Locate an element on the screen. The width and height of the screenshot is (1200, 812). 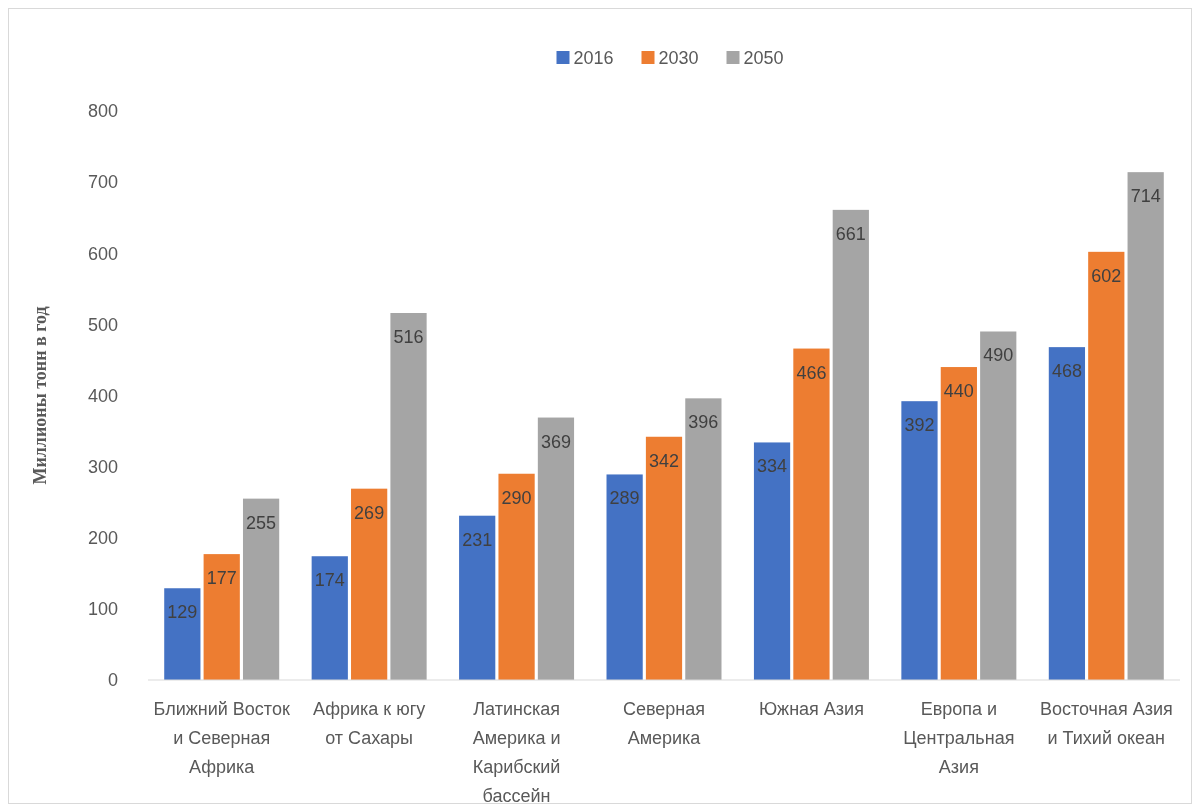
data-label: 177 is located at coordinates (221, 578).